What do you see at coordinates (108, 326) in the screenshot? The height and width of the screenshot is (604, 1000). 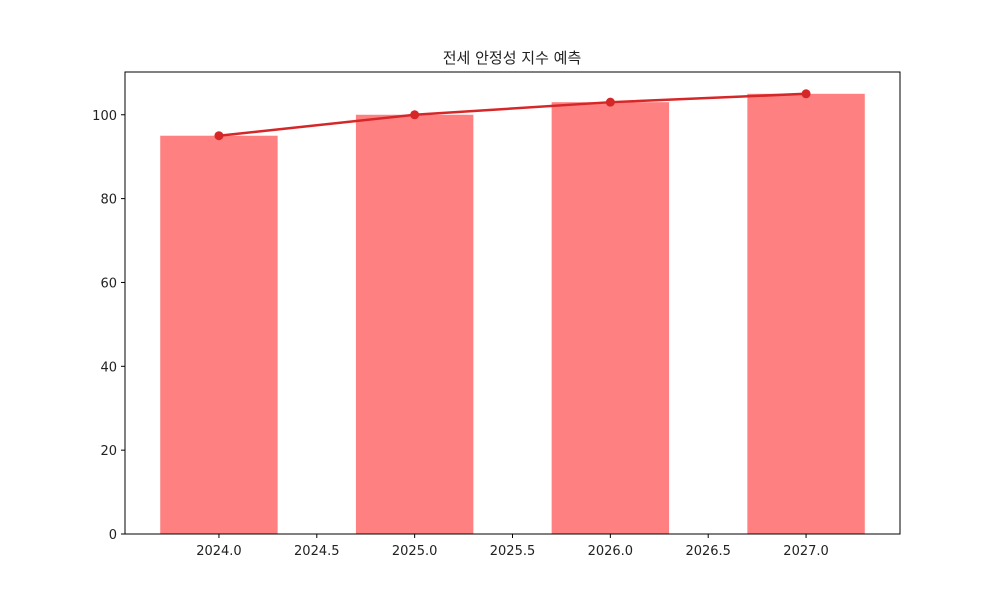 I see `y-axis: 0 20 40 60 80 100` at bounding box center [108, 326].